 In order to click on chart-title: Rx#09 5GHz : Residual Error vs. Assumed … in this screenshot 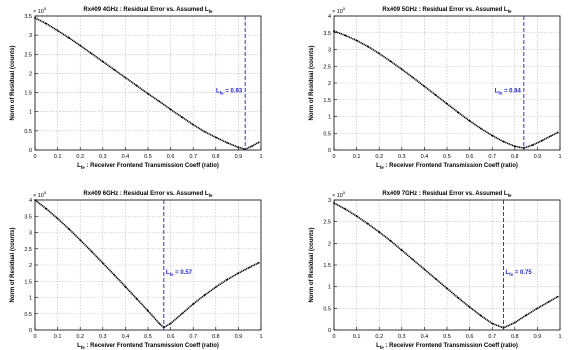, I will do `click(447, 10)`.